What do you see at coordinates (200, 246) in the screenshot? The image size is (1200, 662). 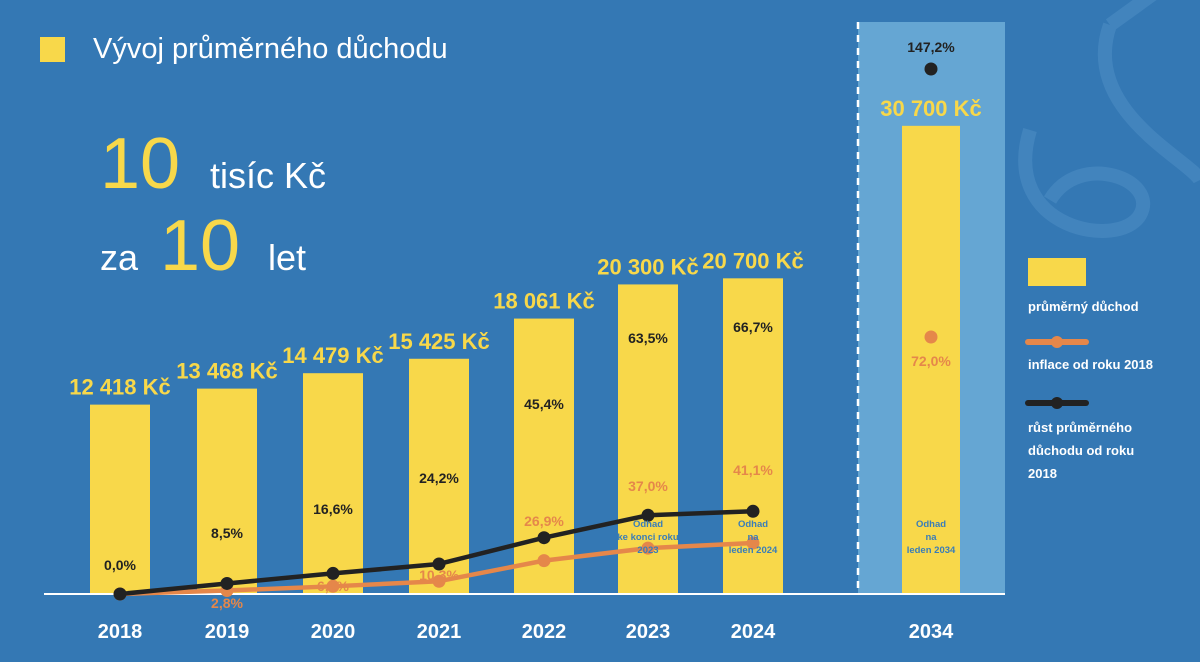 I see `headline-number-2: 10` at bounding box center [200, 246].